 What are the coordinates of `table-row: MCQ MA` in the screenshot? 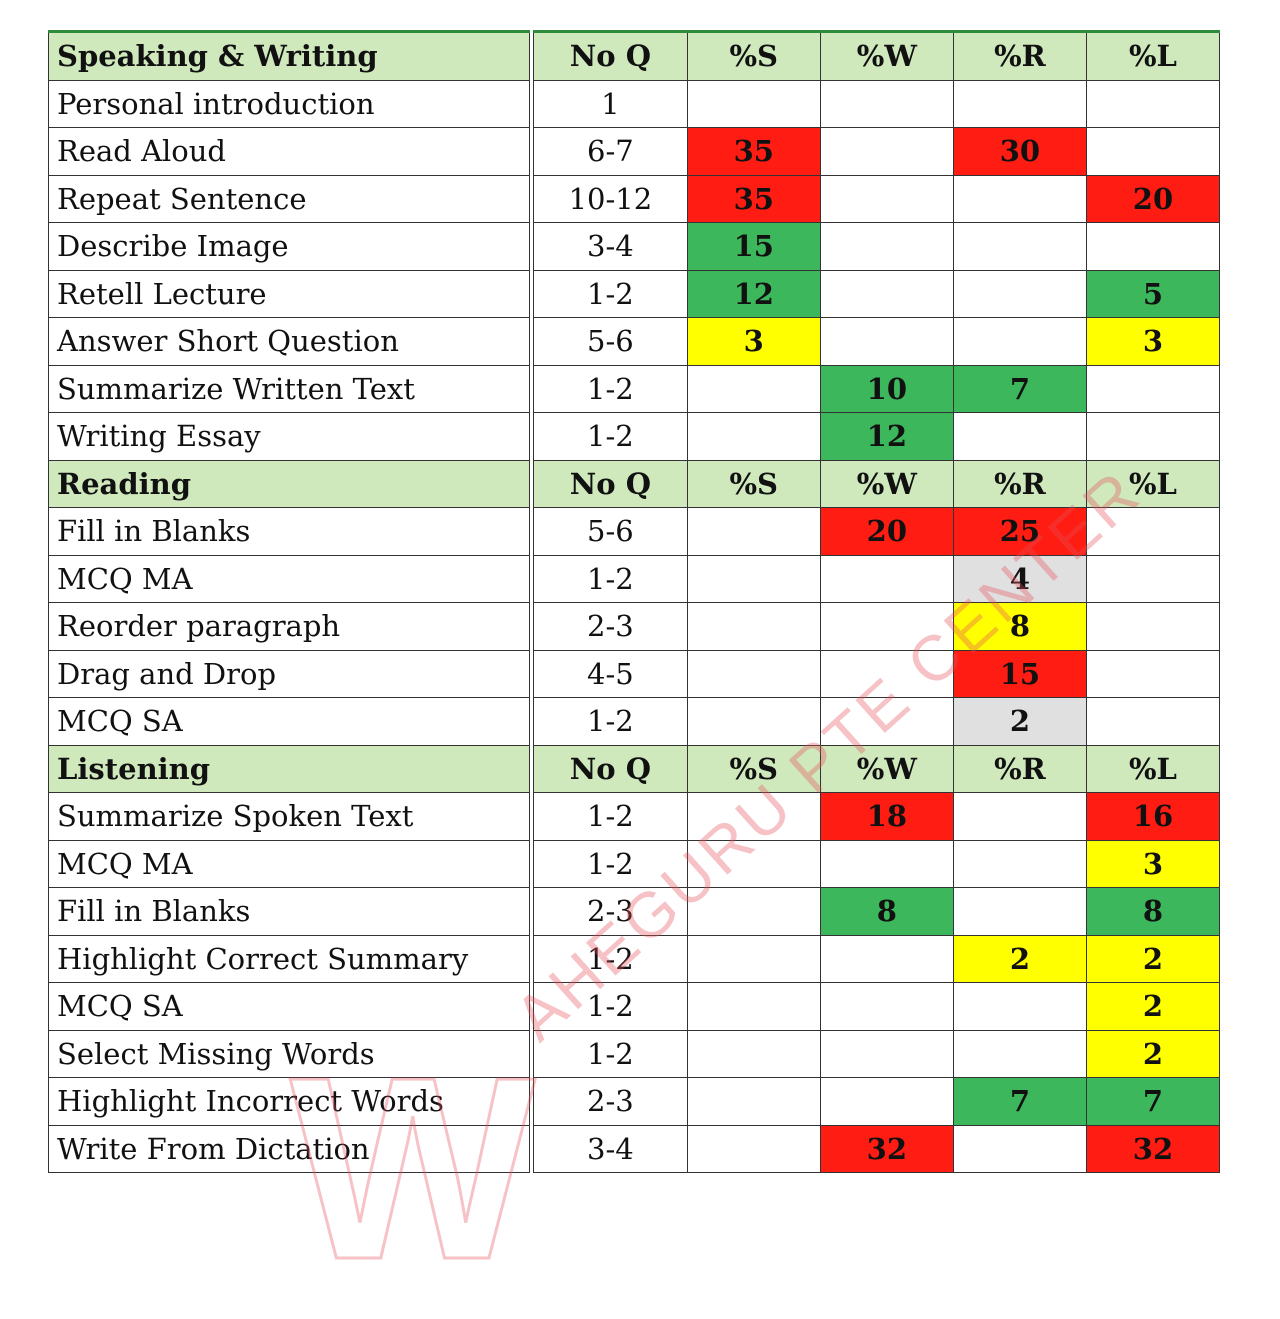 It's located at (289, 863).